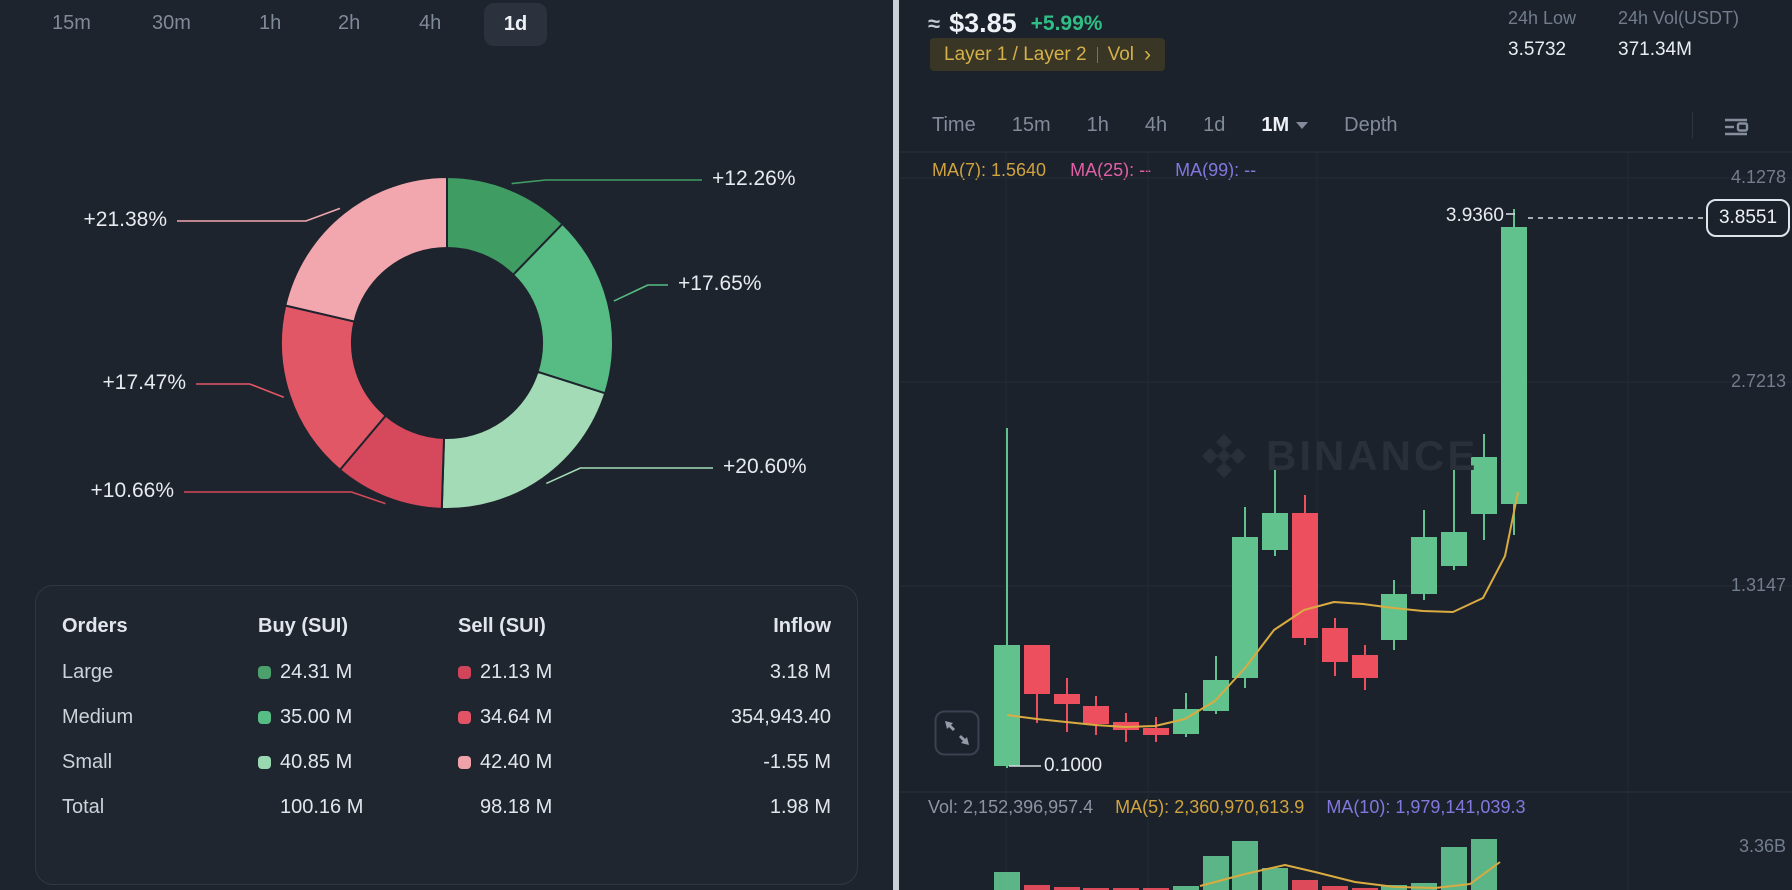  What do you see at coordinates (1210, 807) in the screenshot?
I see `vol-ma5-value: MA(5): 2,360,970,613.9` at bounding box center [1210, 807].